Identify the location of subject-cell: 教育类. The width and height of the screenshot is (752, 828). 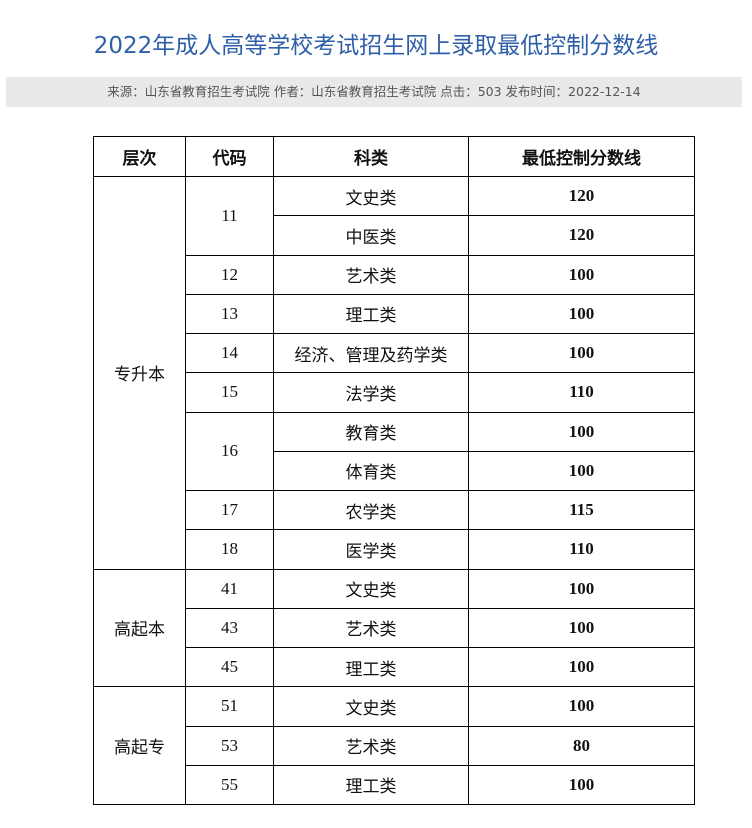
(371, 431).